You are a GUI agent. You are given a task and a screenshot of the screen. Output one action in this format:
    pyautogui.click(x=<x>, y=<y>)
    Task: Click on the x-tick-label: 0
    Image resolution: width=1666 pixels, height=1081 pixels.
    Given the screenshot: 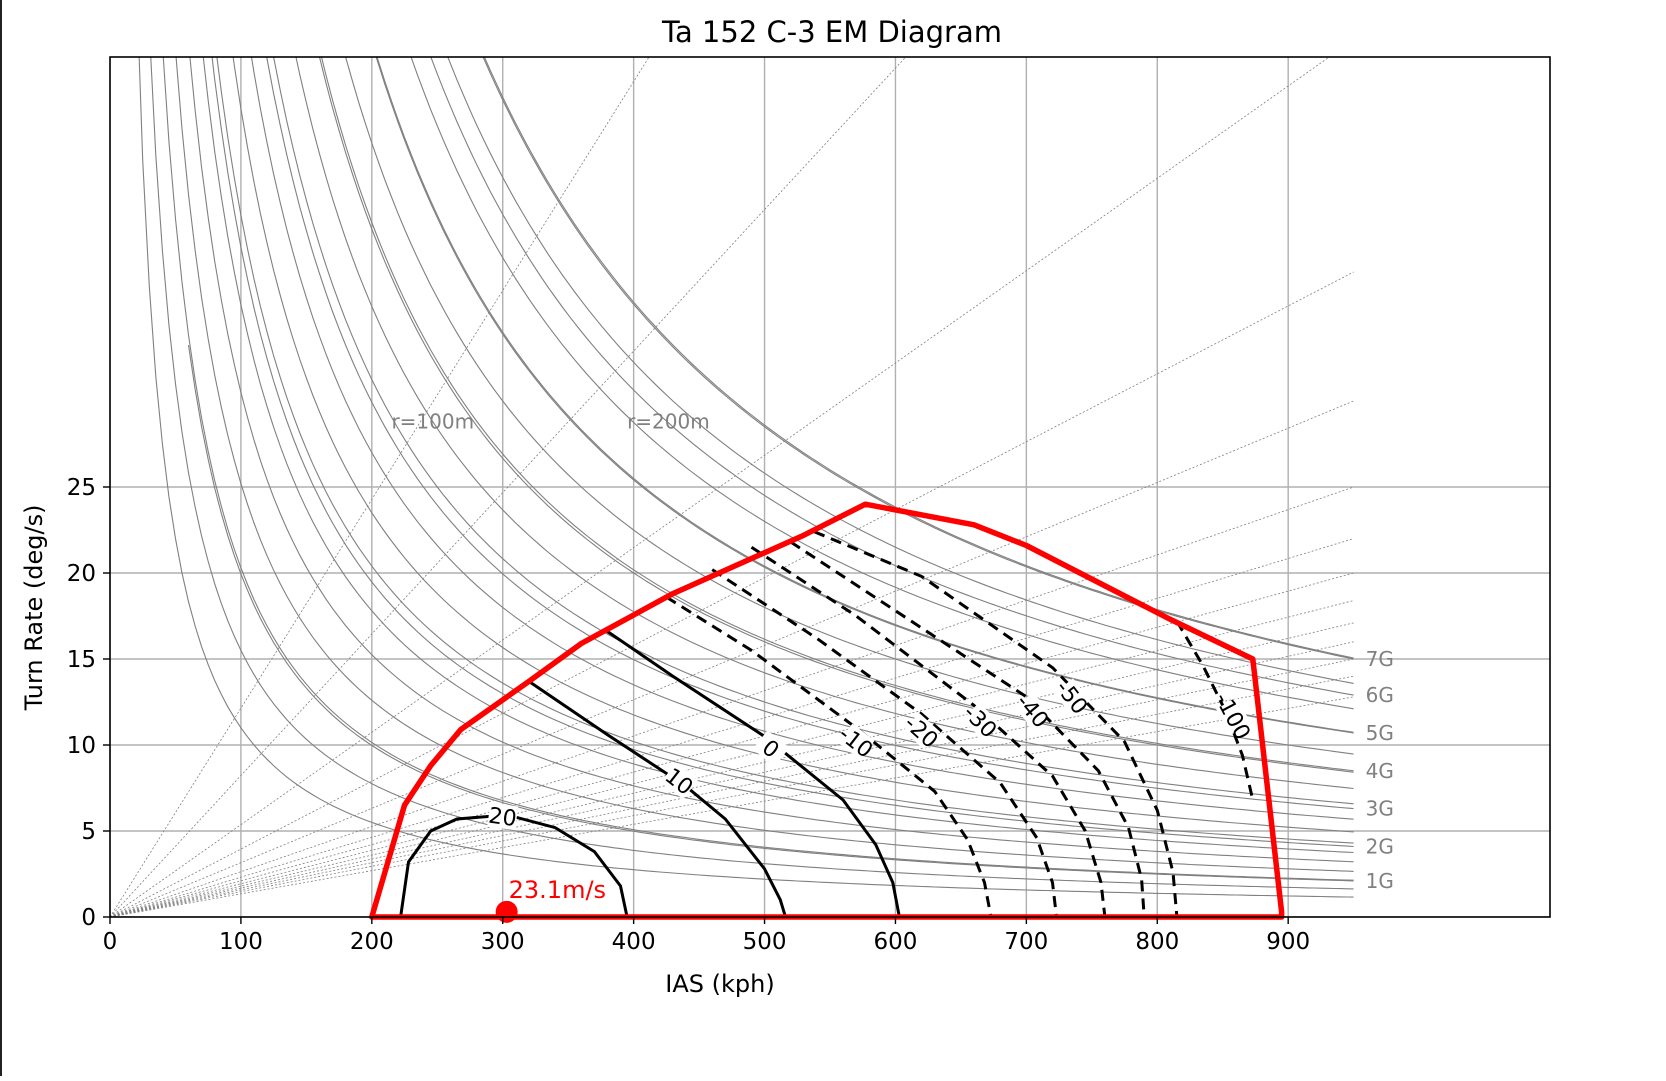 What is the action you would take?
    pyautogui.click(x=110, y=942)
    